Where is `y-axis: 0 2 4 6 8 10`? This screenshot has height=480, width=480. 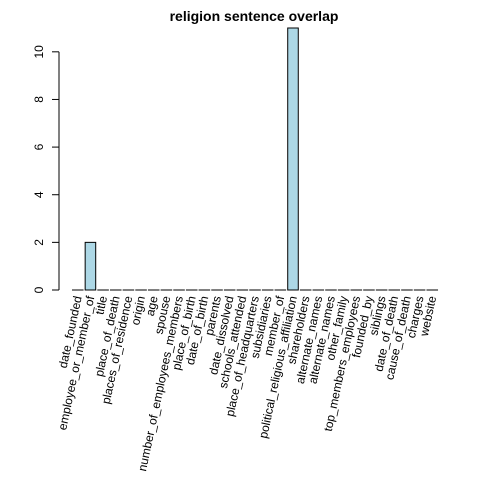 y-axis: 0 2 4 6 8 10 is located at coordinates (46, 169).